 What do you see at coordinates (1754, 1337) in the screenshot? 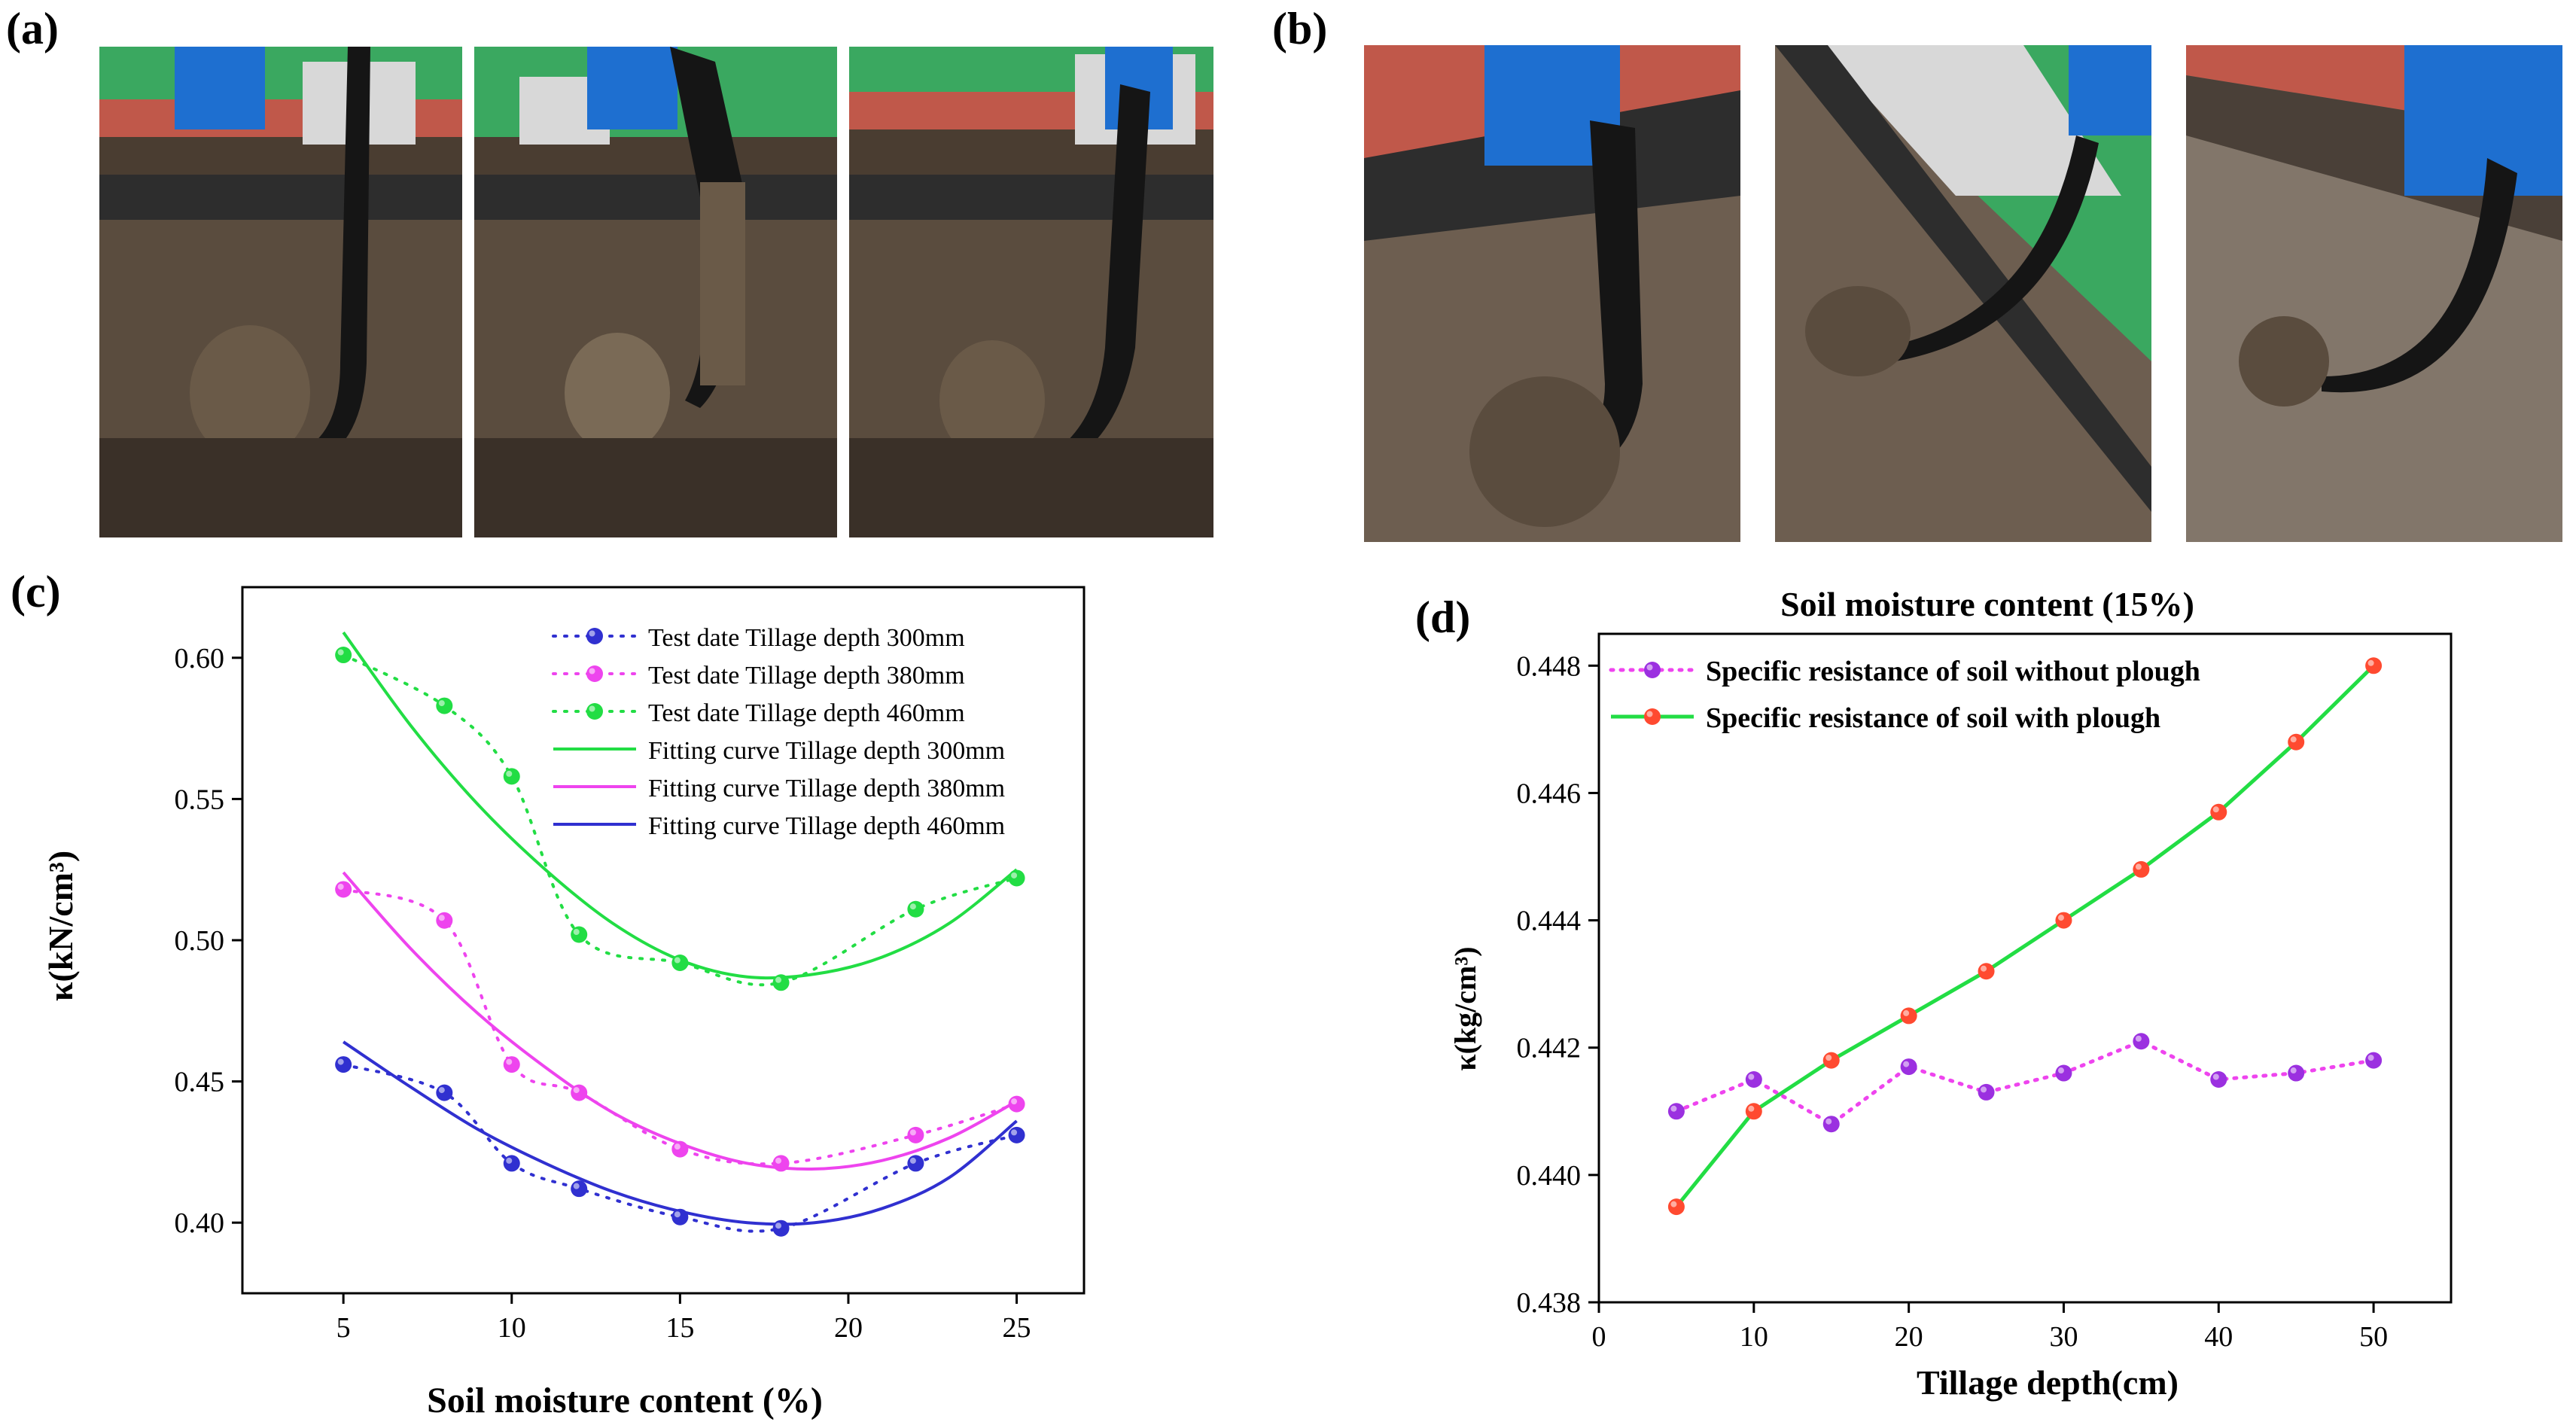
I see `chart-d-xtick-label: 10` at bounding box center [1754, 1337].